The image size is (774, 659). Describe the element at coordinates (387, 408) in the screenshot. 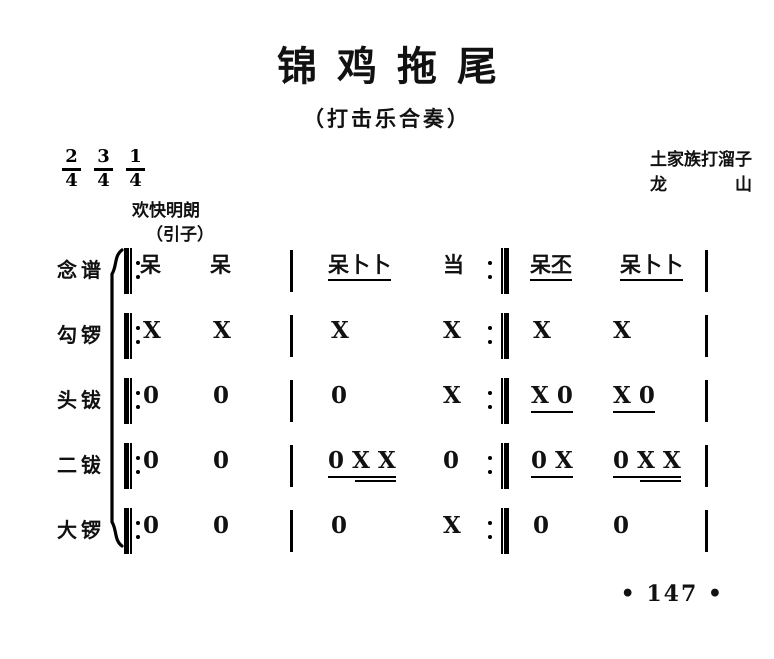

I see `staff-row: 头钹 0 0 0 X X 0 X 0` at that location.